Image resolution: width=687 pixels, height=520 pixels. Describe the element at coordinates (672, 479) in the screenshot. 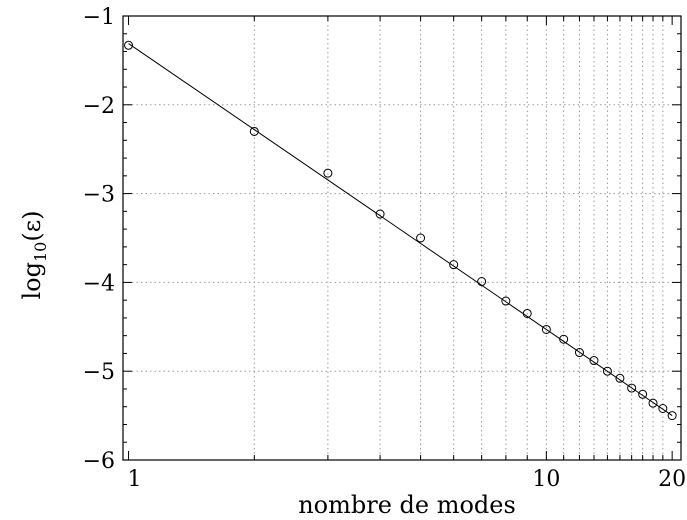

I see `x-tick-label: 20` at that location.